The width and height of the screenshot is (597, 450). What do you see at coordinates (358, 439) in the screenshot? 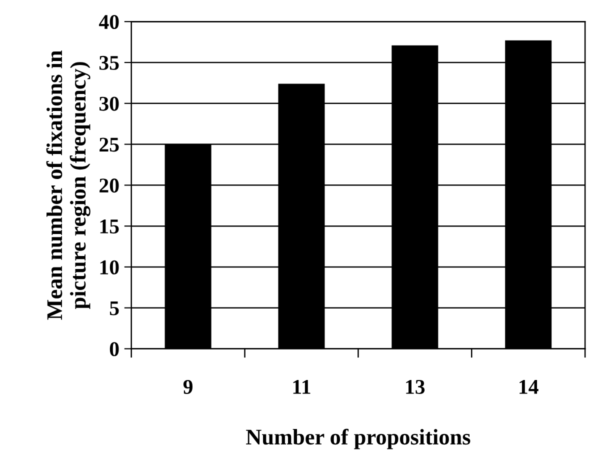
I see `x-axis-title: Number of propositions` at bounding box center [358, 439].